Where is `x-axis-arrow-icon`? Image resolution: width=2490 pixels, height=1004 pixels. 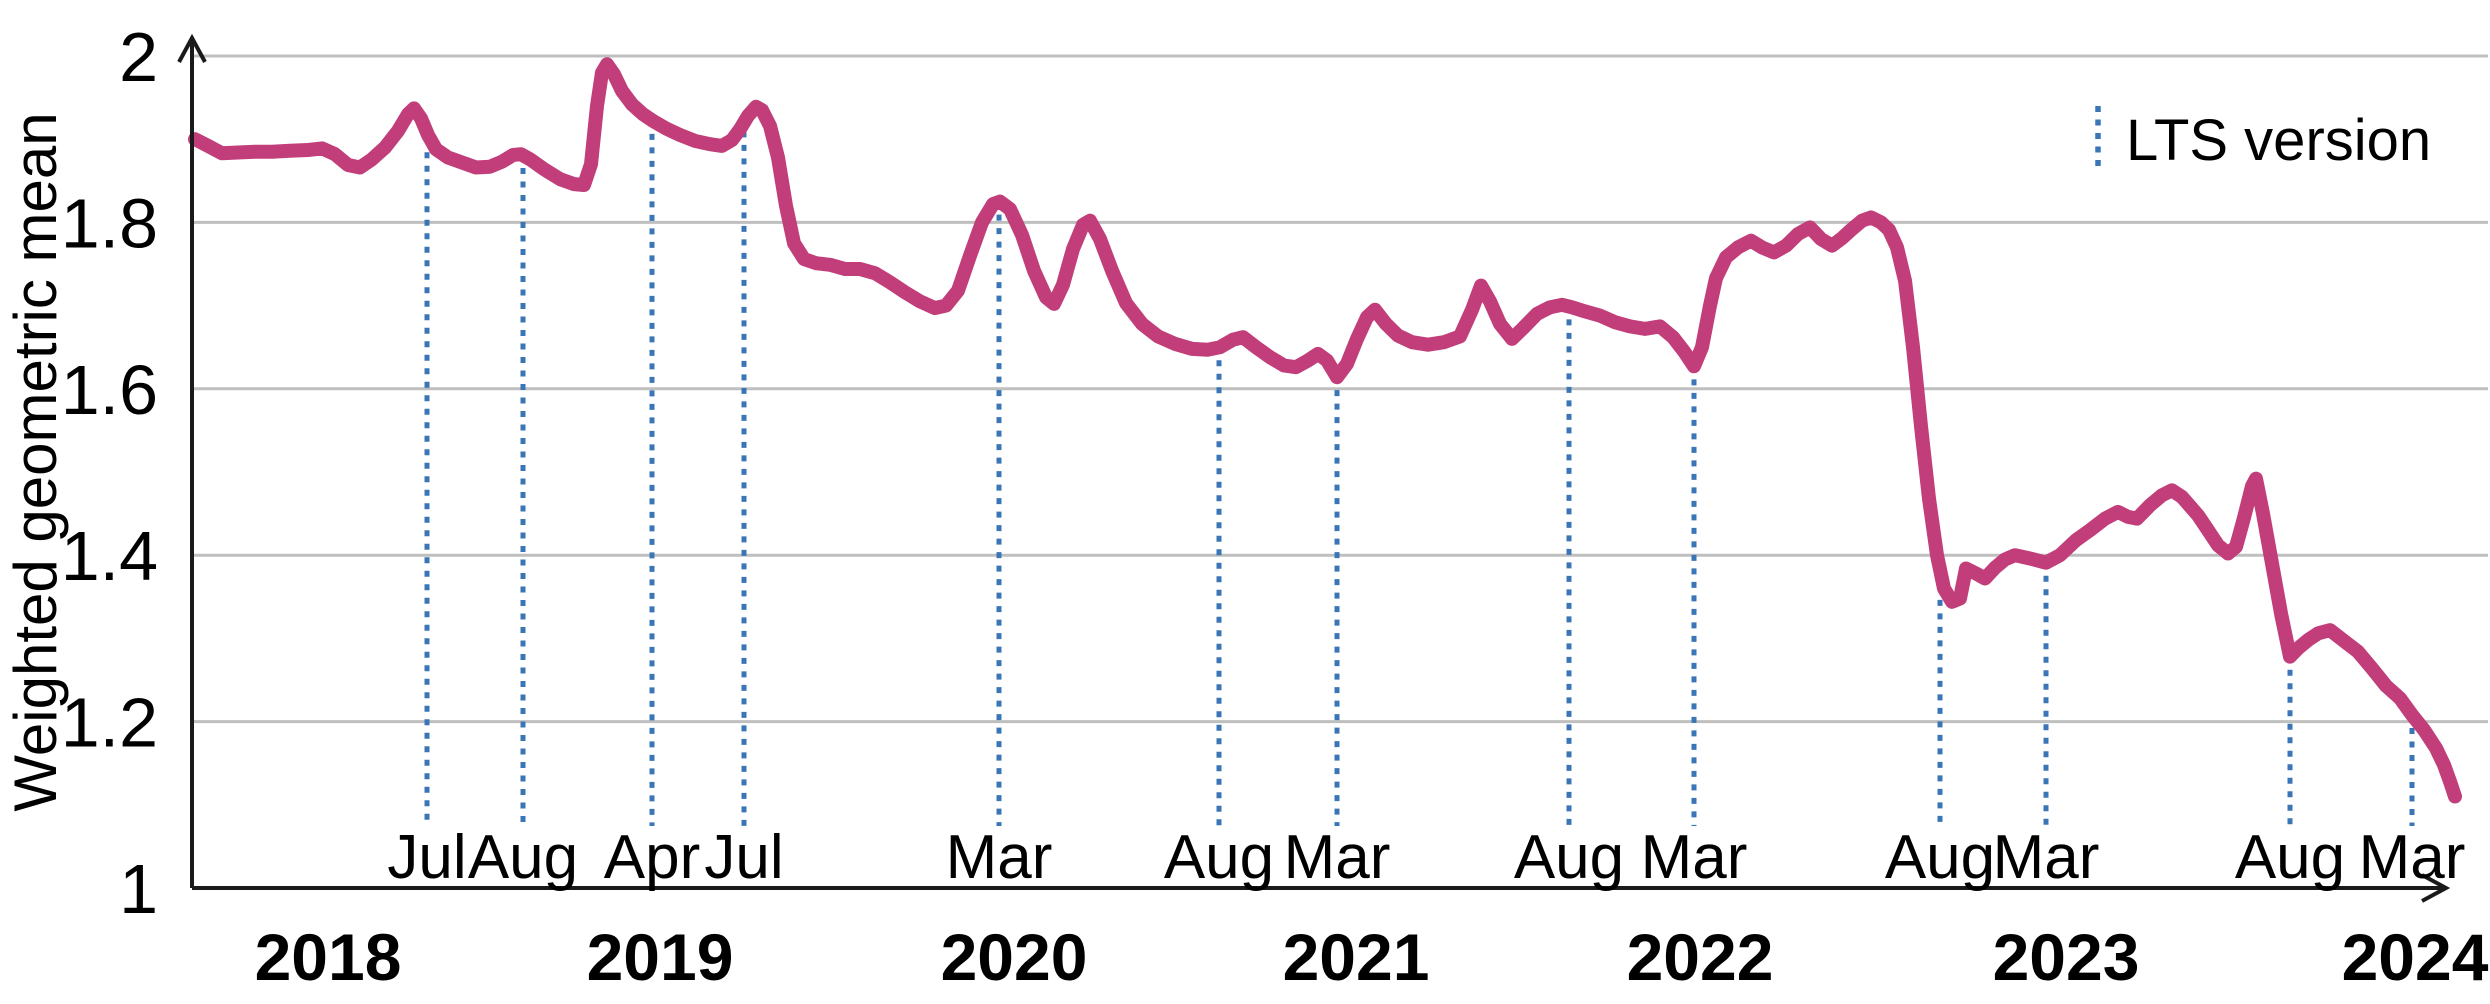
x-axis-arrow-icon is located at coordinates (2436, 888).